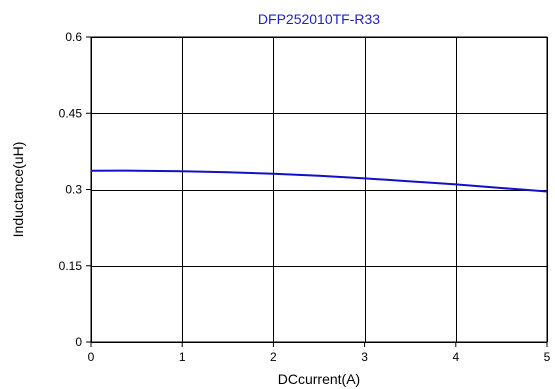 The width and height of the screenshot is (555, 389). Describe the element at coordinates (319, 379) in the screenshot. I see `x-axis-label: DCcurrent(A)` at that location.